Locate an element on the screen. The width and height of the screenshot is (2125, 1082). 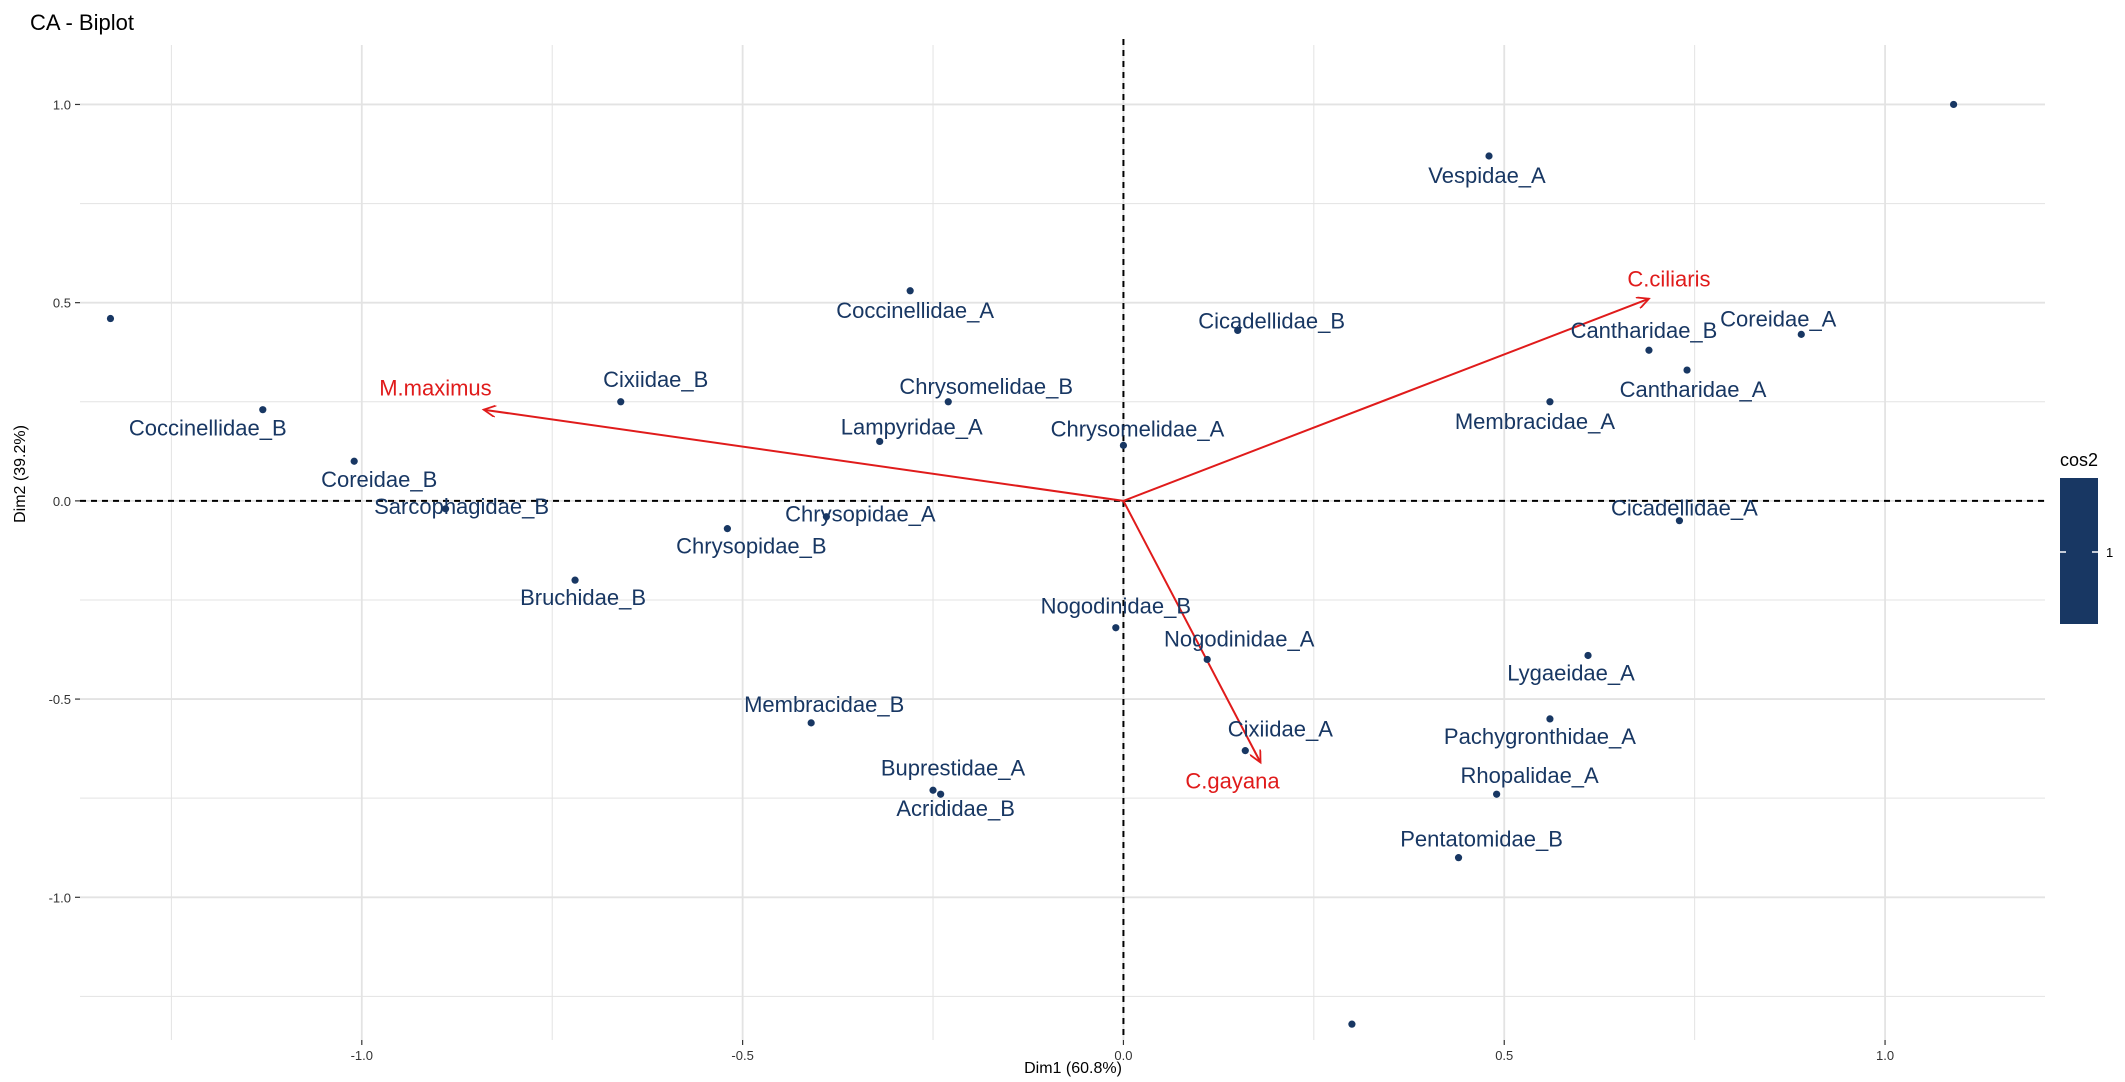
arrow-label: M.maximus is located at coordinates (435, 388).